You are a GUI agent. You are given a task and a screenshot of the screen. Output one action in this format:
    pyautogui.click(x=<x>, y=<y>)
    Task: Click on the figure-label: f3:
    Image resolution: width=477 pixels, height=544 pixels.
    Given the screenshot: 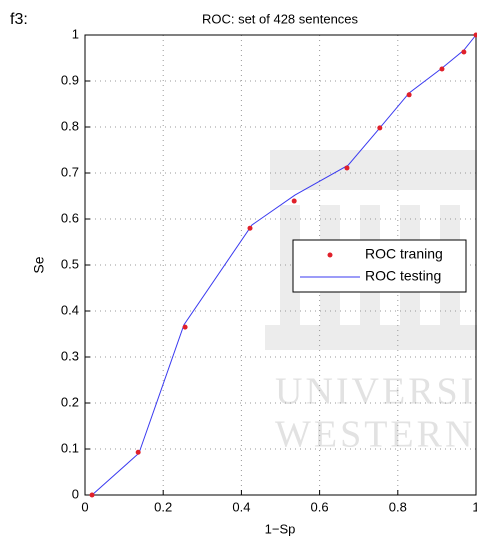 What is the action you would take?
    pyautogui.click(x=19, y=19)
    